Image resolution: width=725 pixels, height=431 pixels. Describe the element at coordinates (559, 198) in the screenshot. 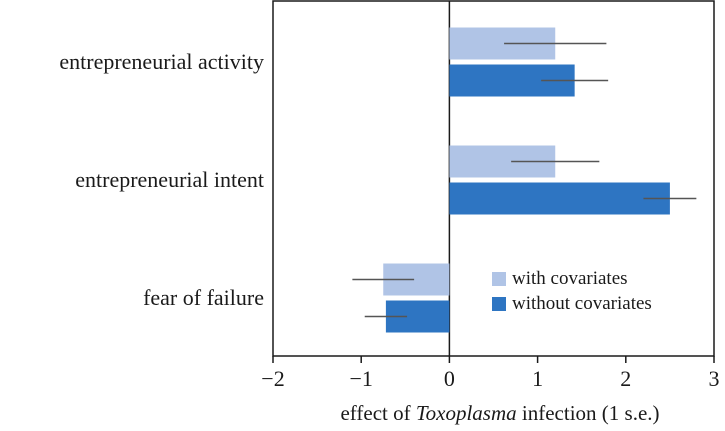

I see `bar-entrepreneurial-intent-without-covariates` at that location.